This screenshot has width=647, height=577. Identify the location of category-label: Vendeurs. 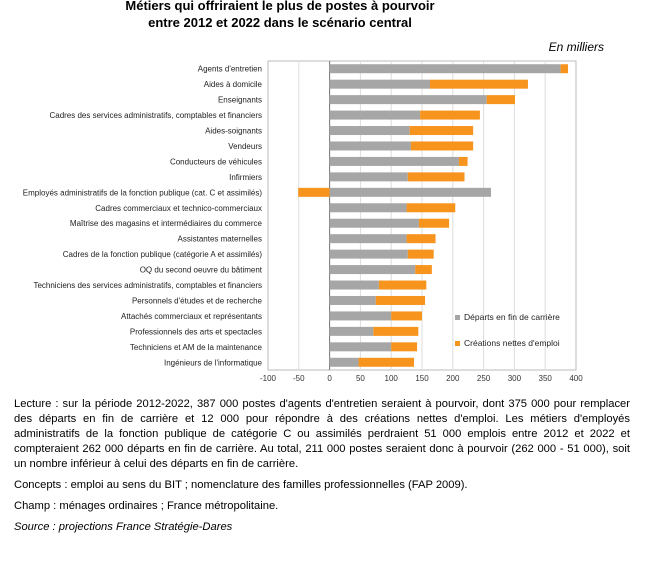
(245, 146).